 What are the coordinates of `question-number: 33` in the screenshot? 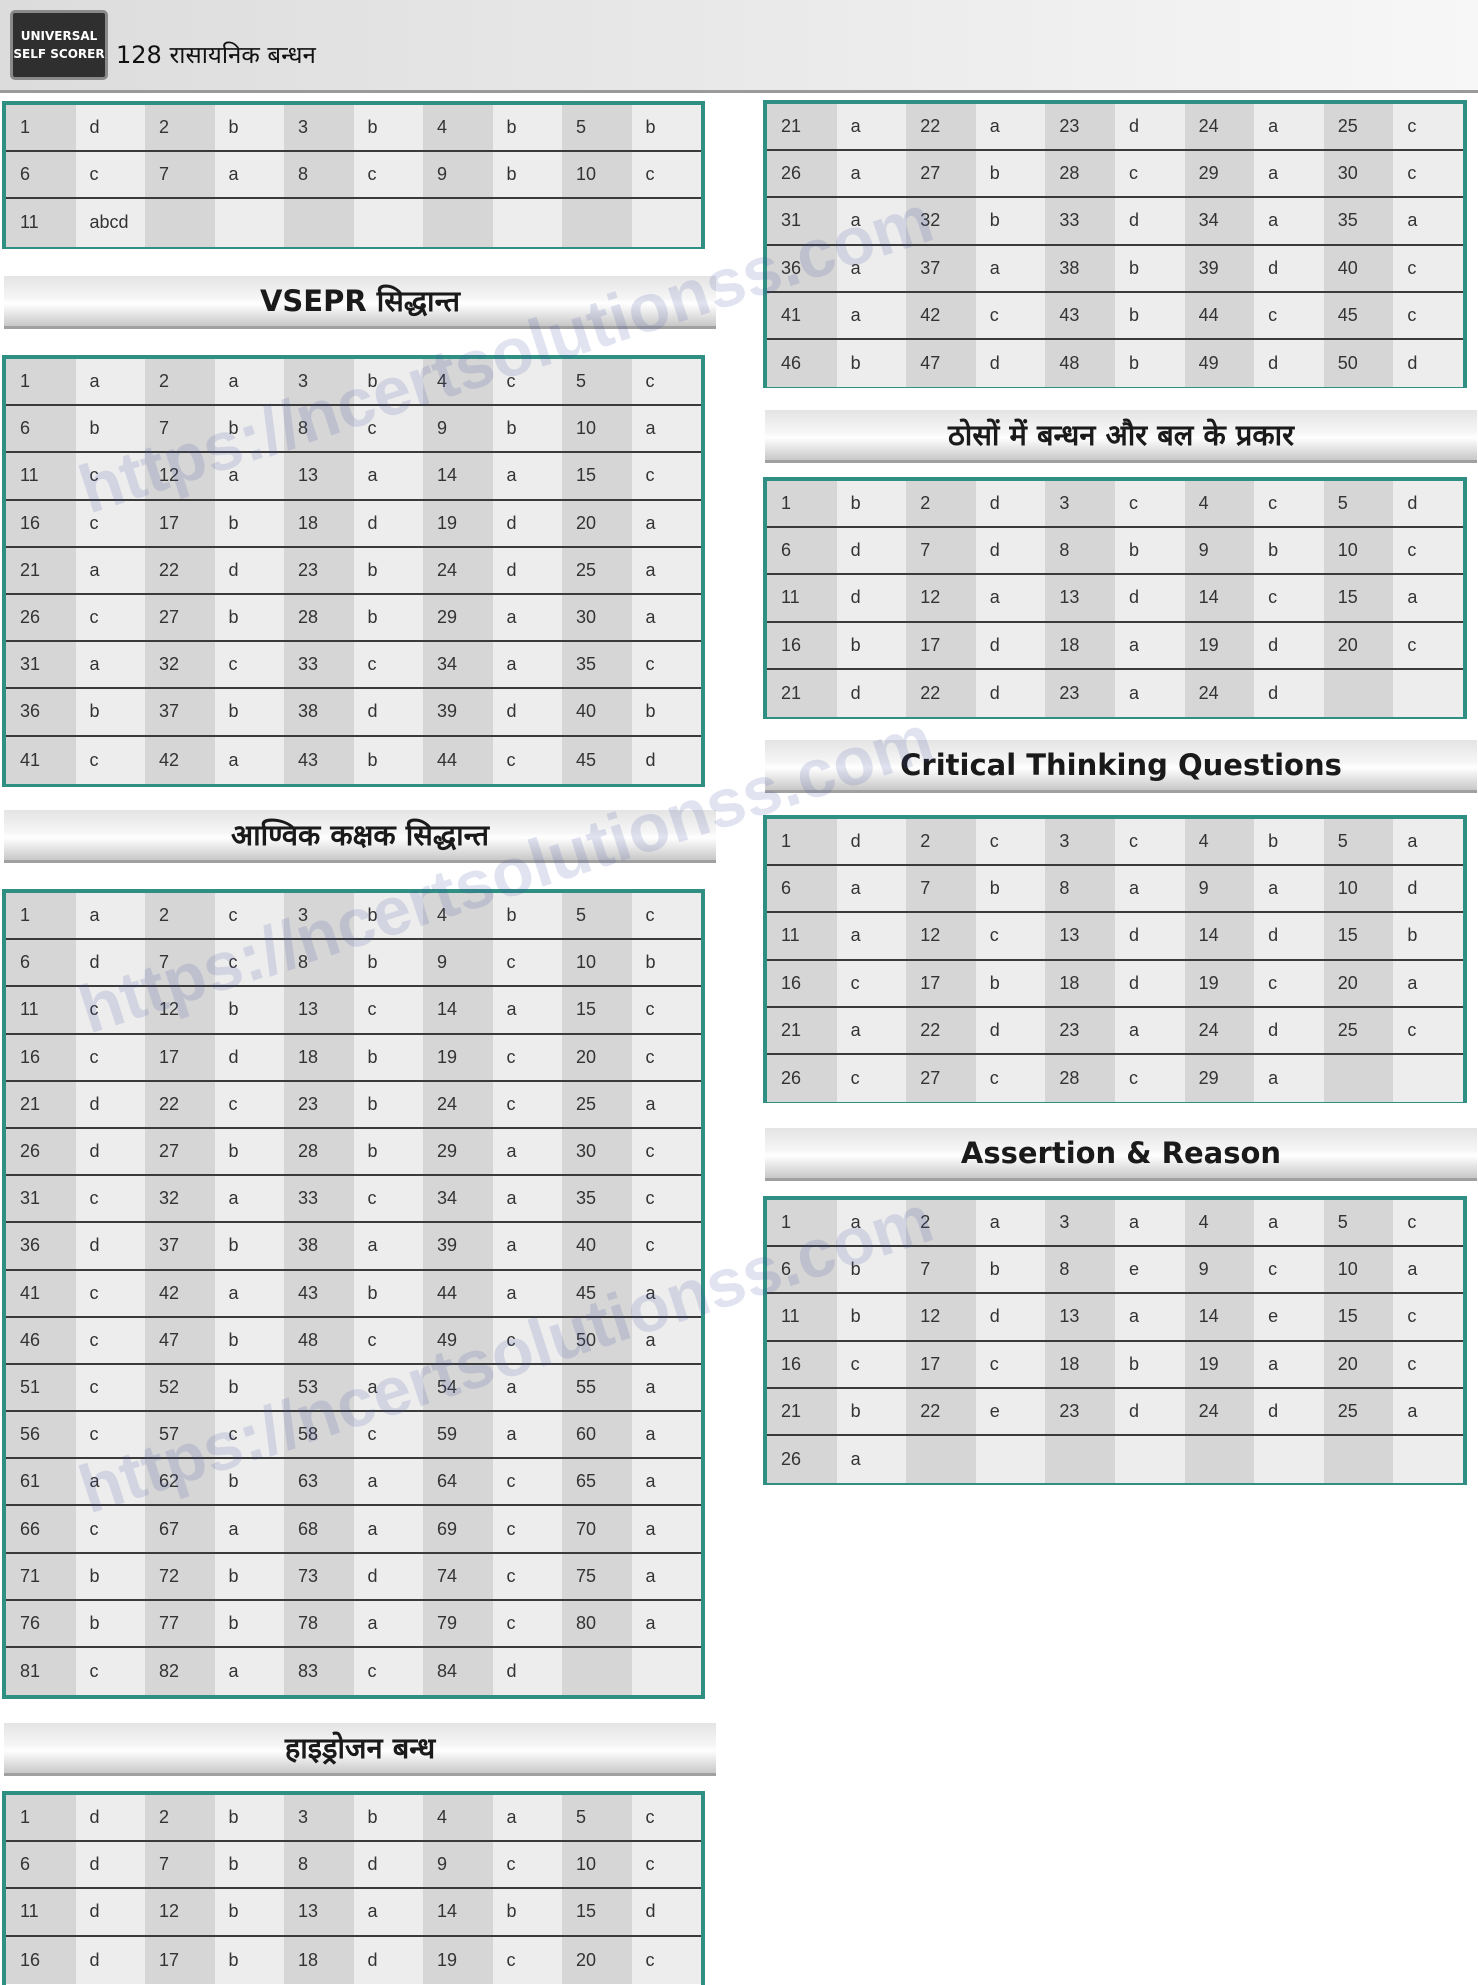 It's located at (1080, 221).